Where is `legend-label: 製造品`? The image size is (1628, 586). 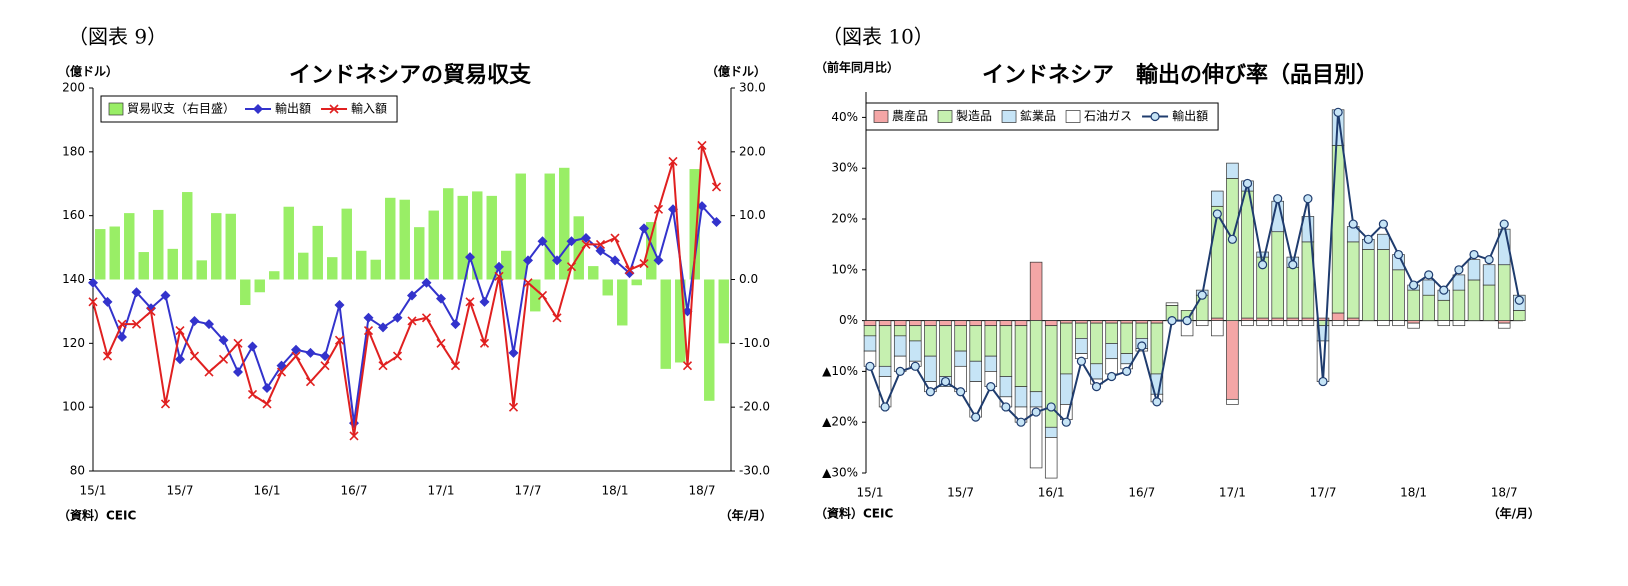 legend-label: 製造品 is located at coordinates (974, 116).